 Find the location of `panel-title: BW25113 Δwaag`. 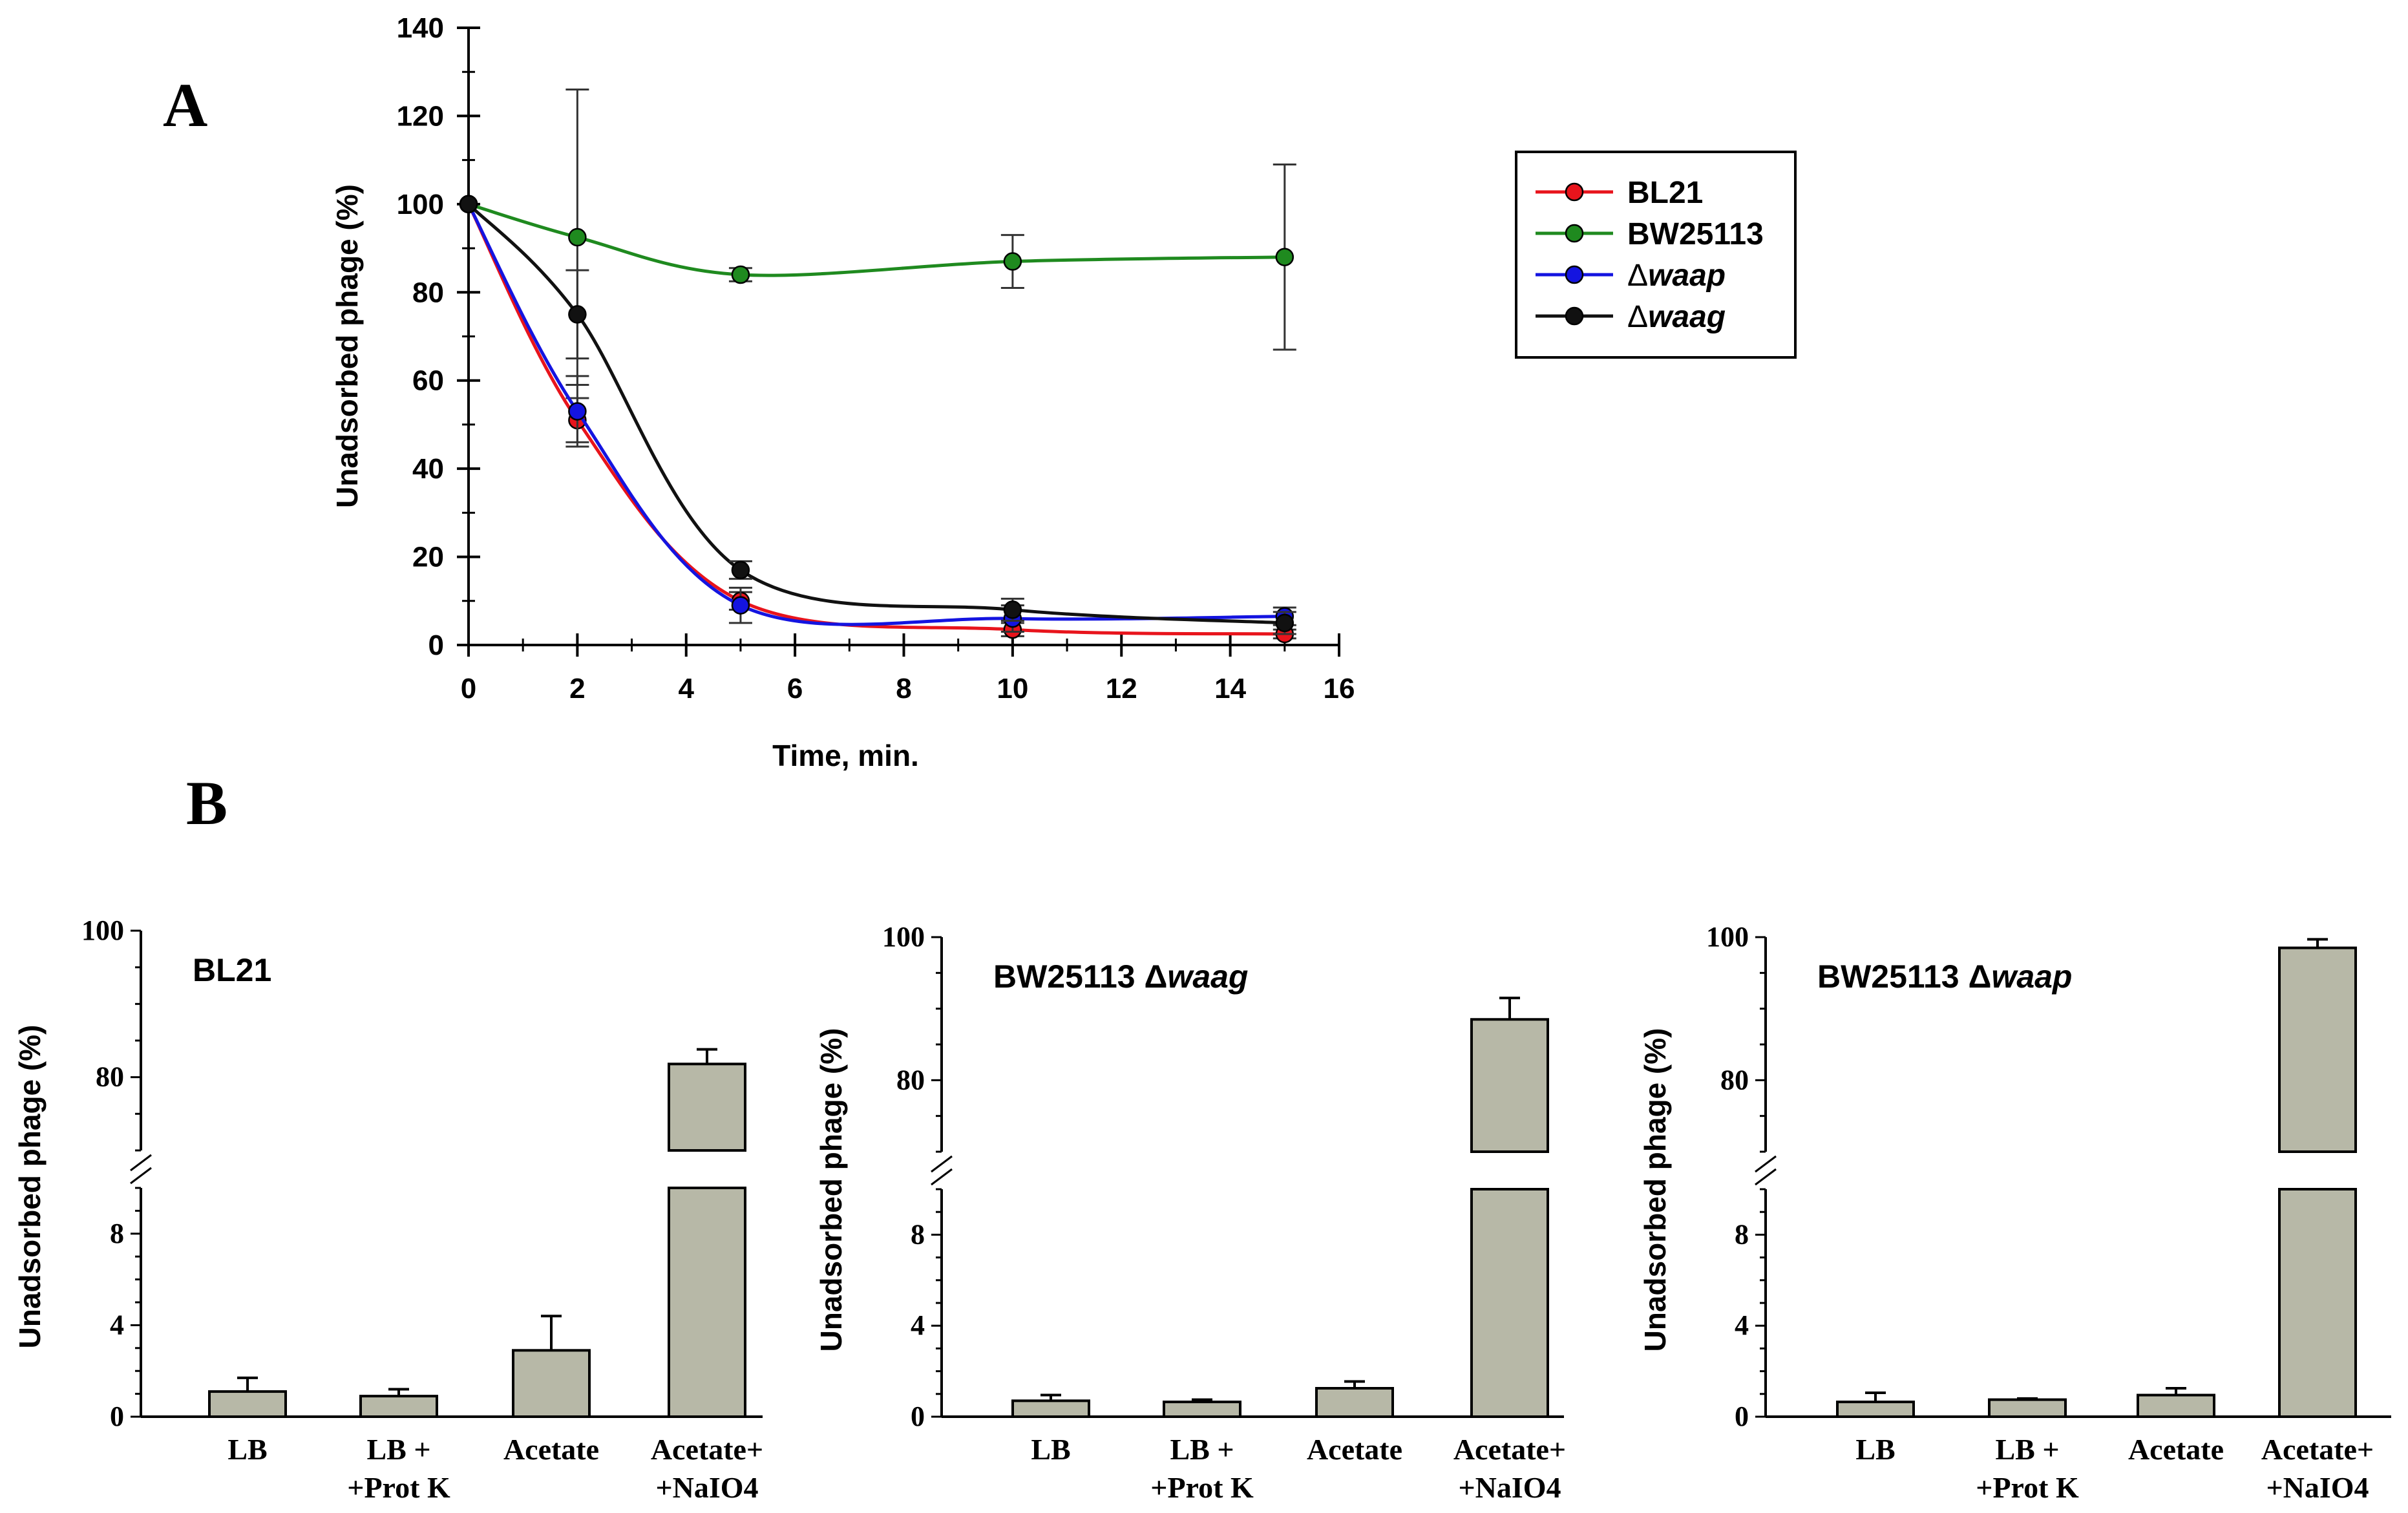

panel-title: BW25113 Δwaag is located at coordinates (1120, 977).